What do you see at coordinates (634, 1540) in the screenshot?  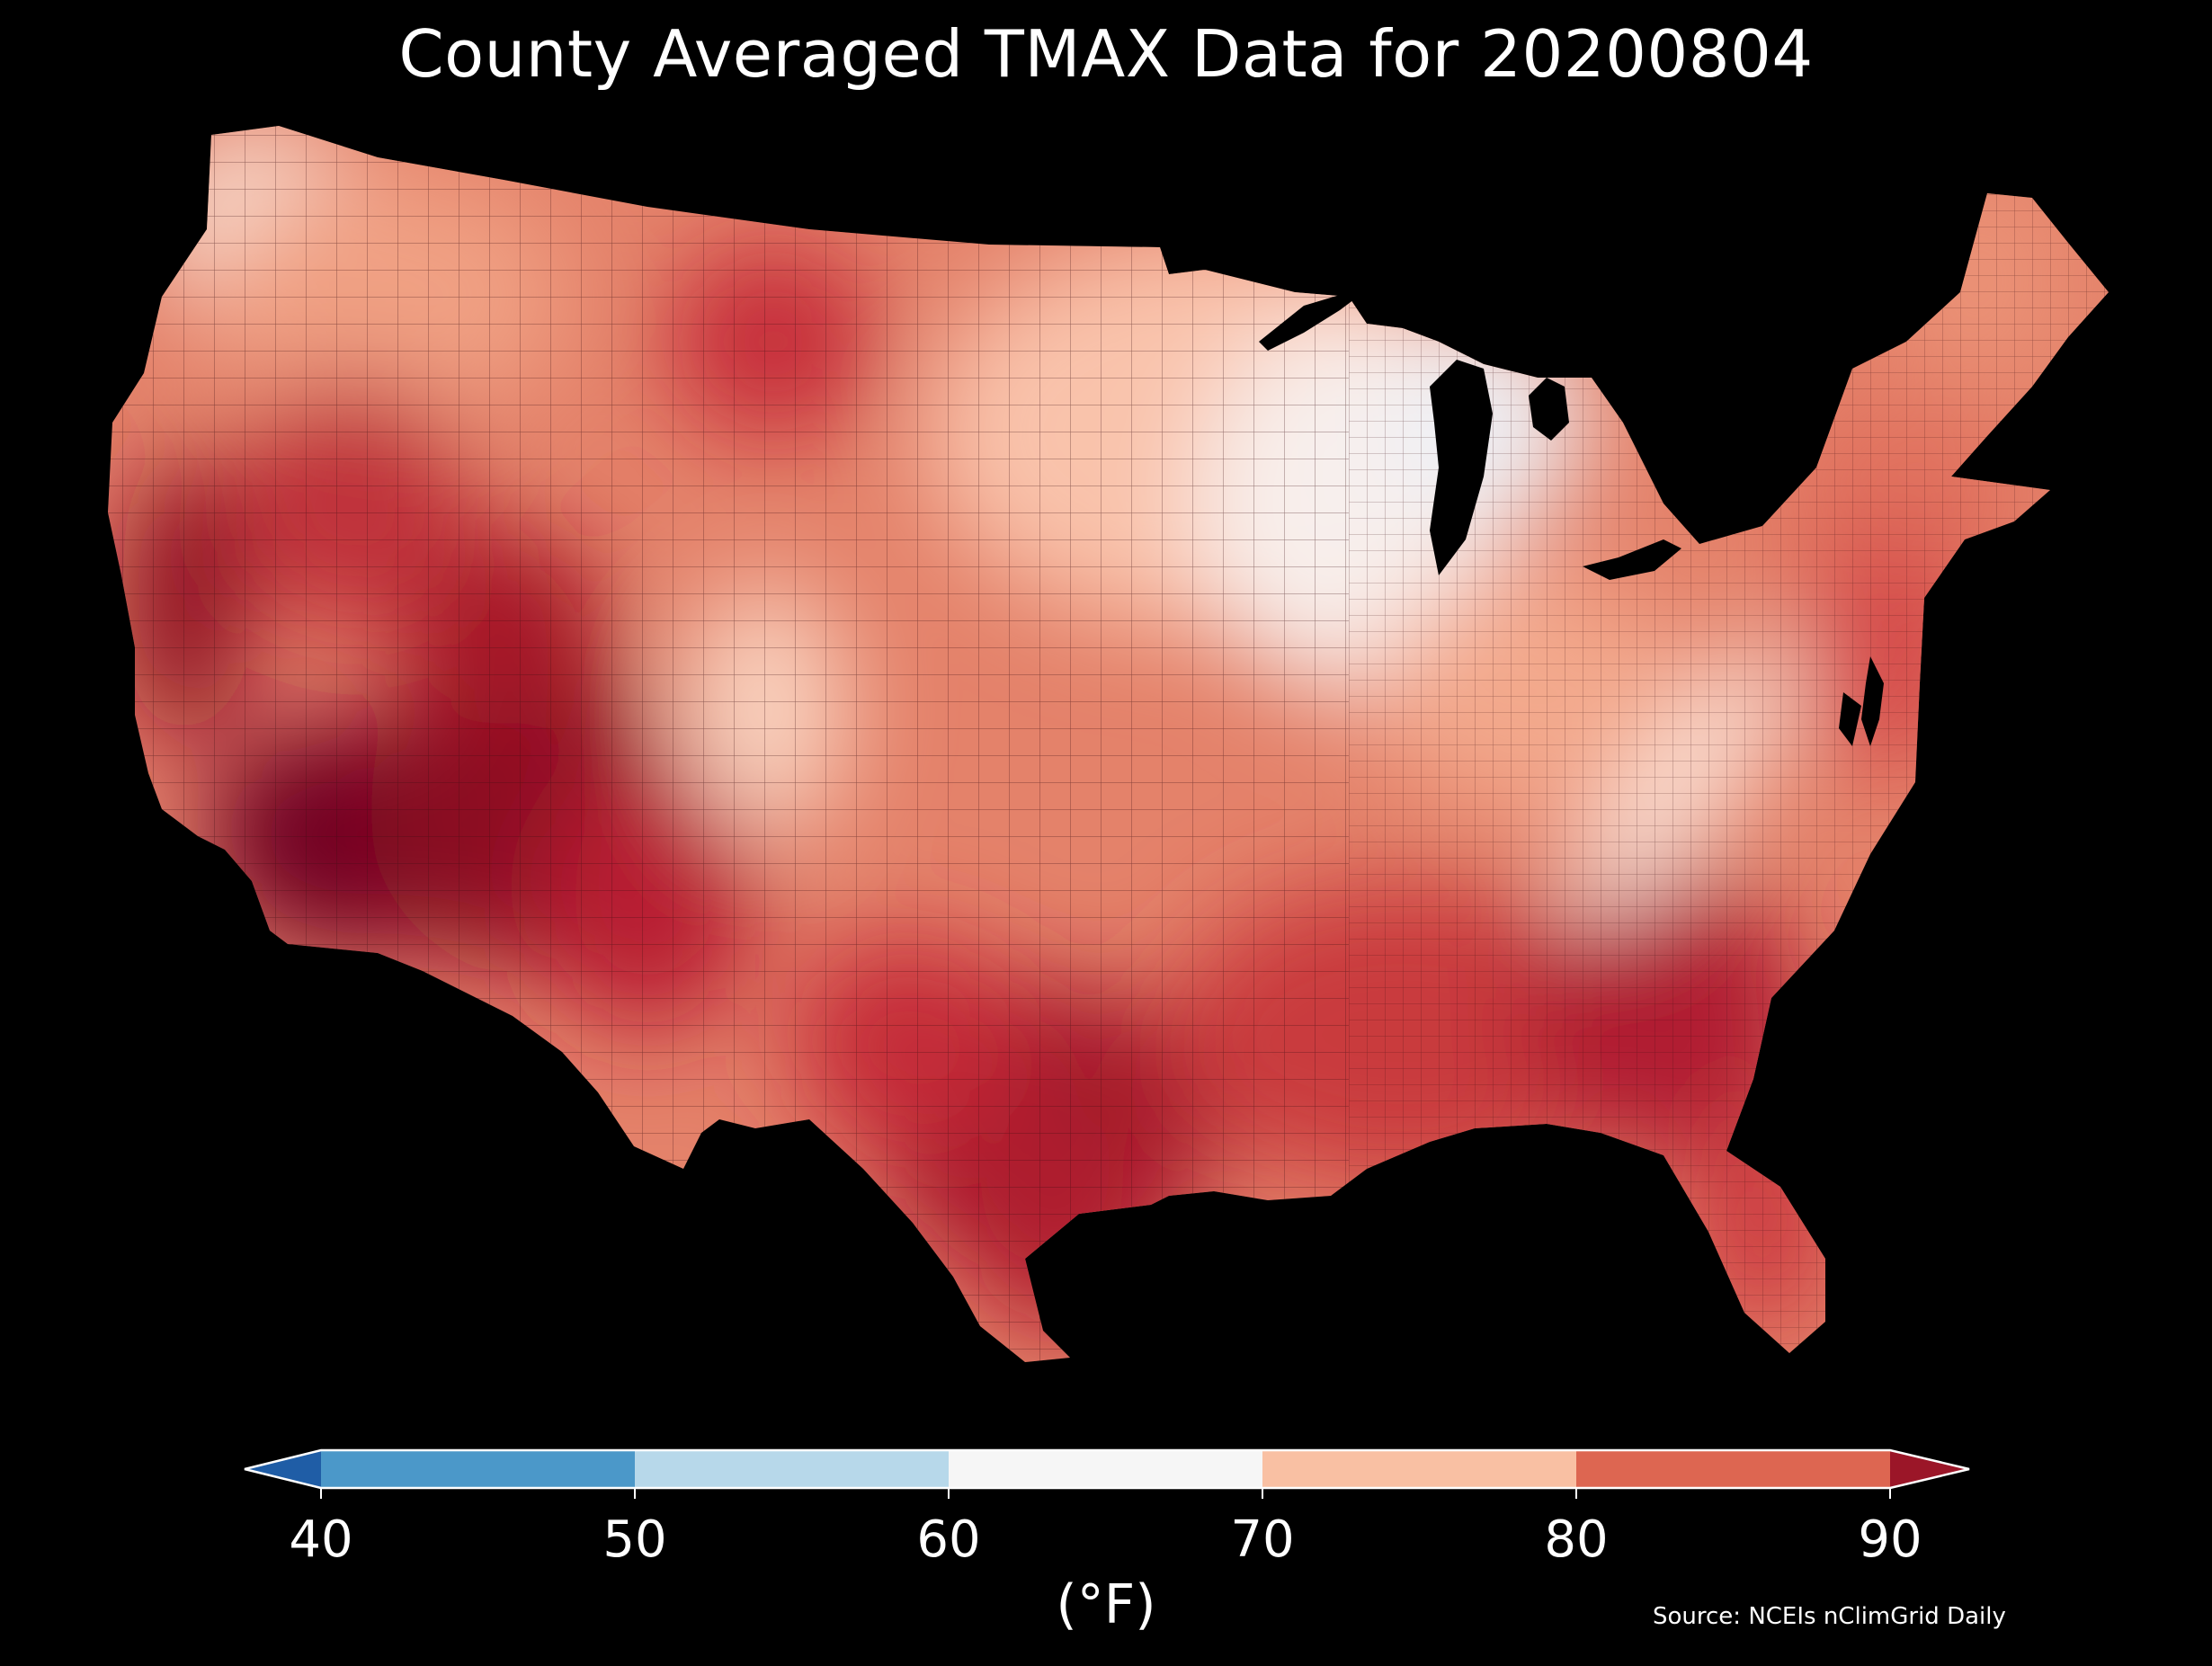 I see `colorbar-tick-label: 50` at bounding box center [634, 1540].